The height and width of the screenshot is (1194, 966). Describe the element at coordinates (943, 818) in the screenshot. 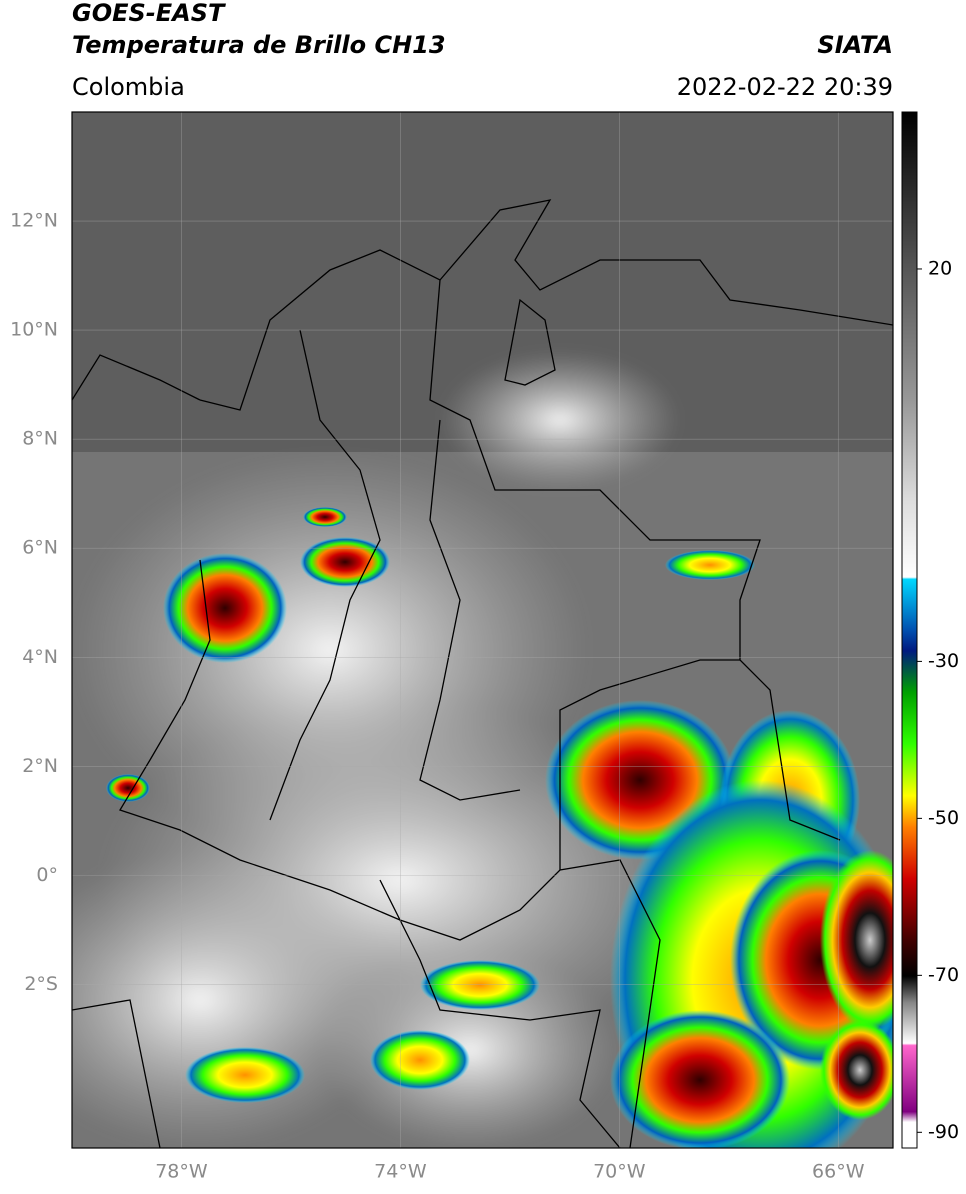

I see `colorbar-tick-label: -50` at that location.